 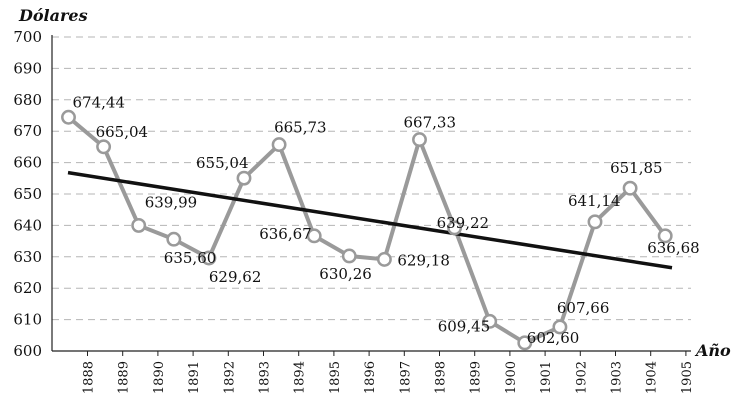 I want to click on y-axis-title: Dólares, so click(x=53, y=15).